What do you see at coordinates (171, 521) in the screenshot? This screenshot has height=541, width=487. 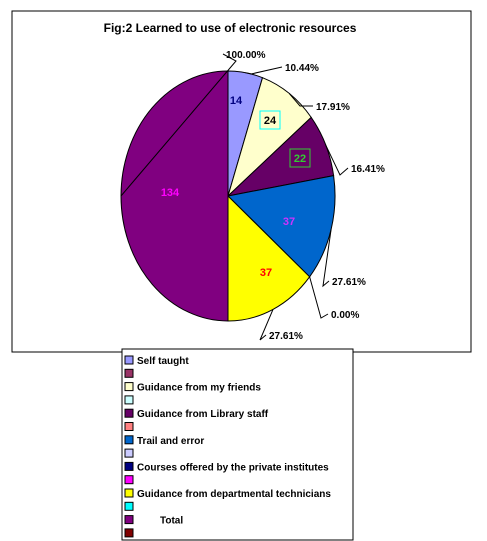 I see `legend-label: Total` at bounding box center [171, 521].